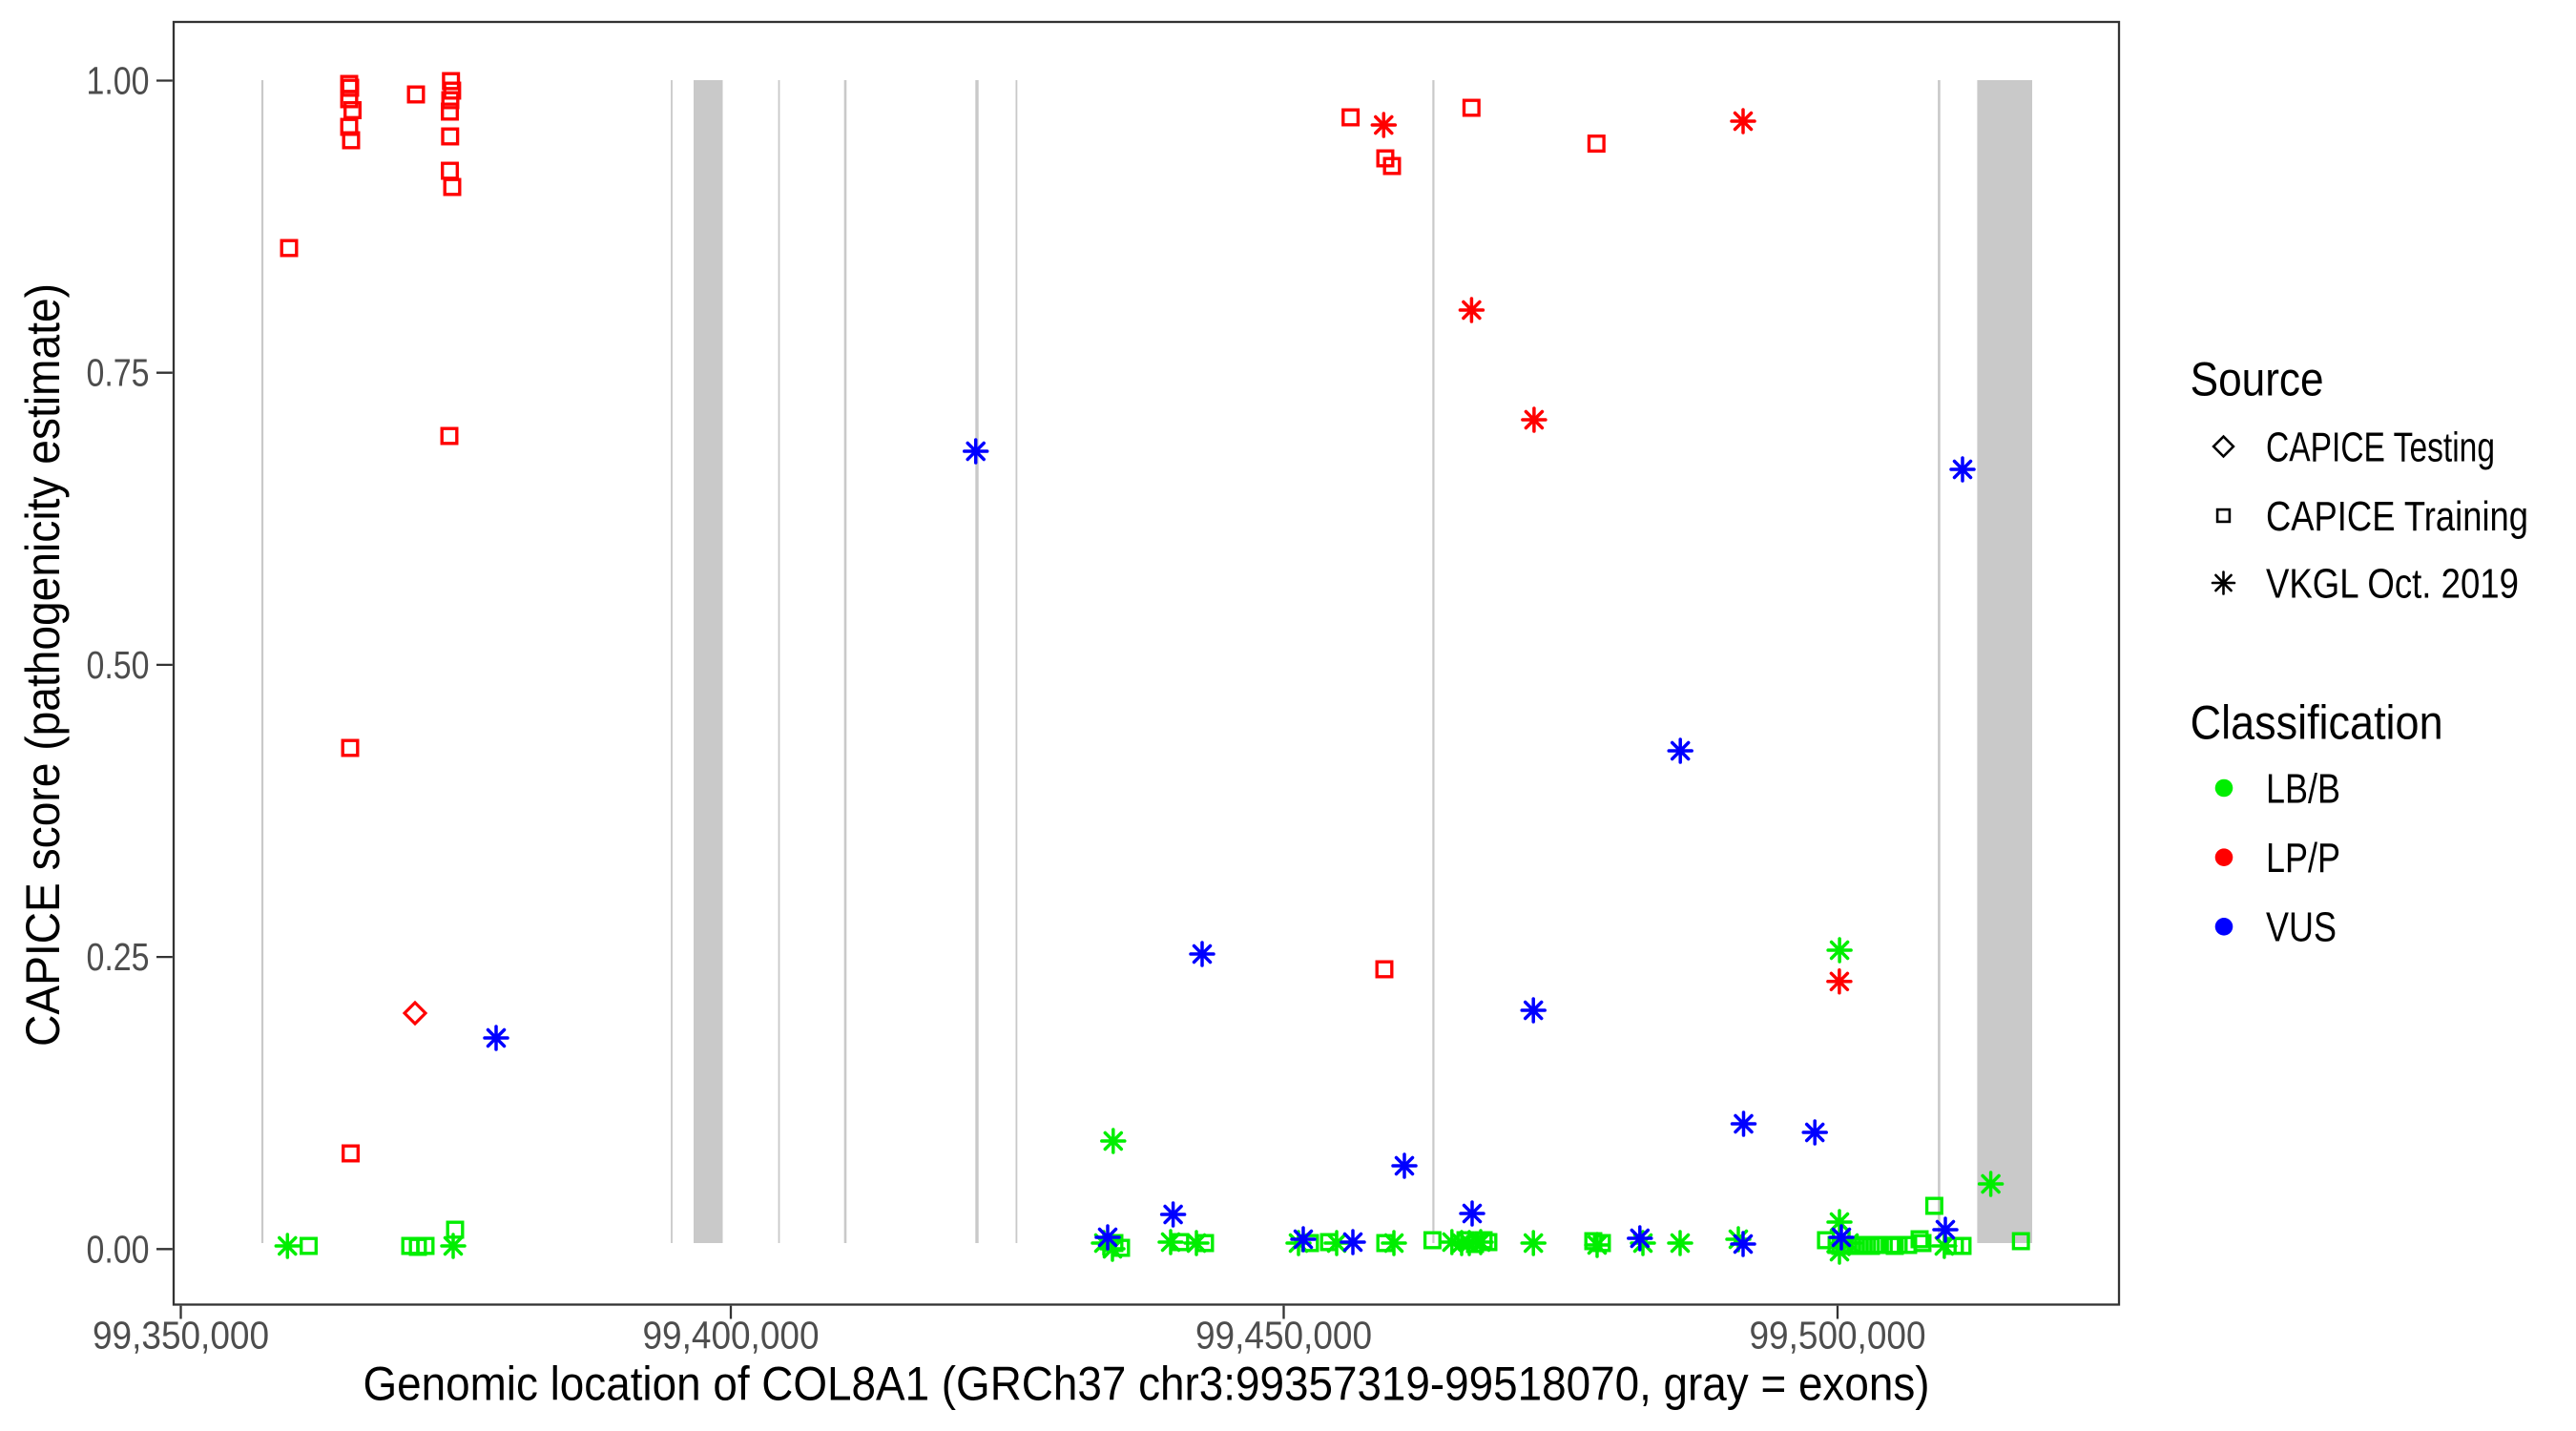 Image resolution: width=2576 pixels, height=1431 pixels. What do you see at coordinates (118, 1249) in the screenshot?
I see `svg-text: 0.00` at bounding box center [118, 1249].